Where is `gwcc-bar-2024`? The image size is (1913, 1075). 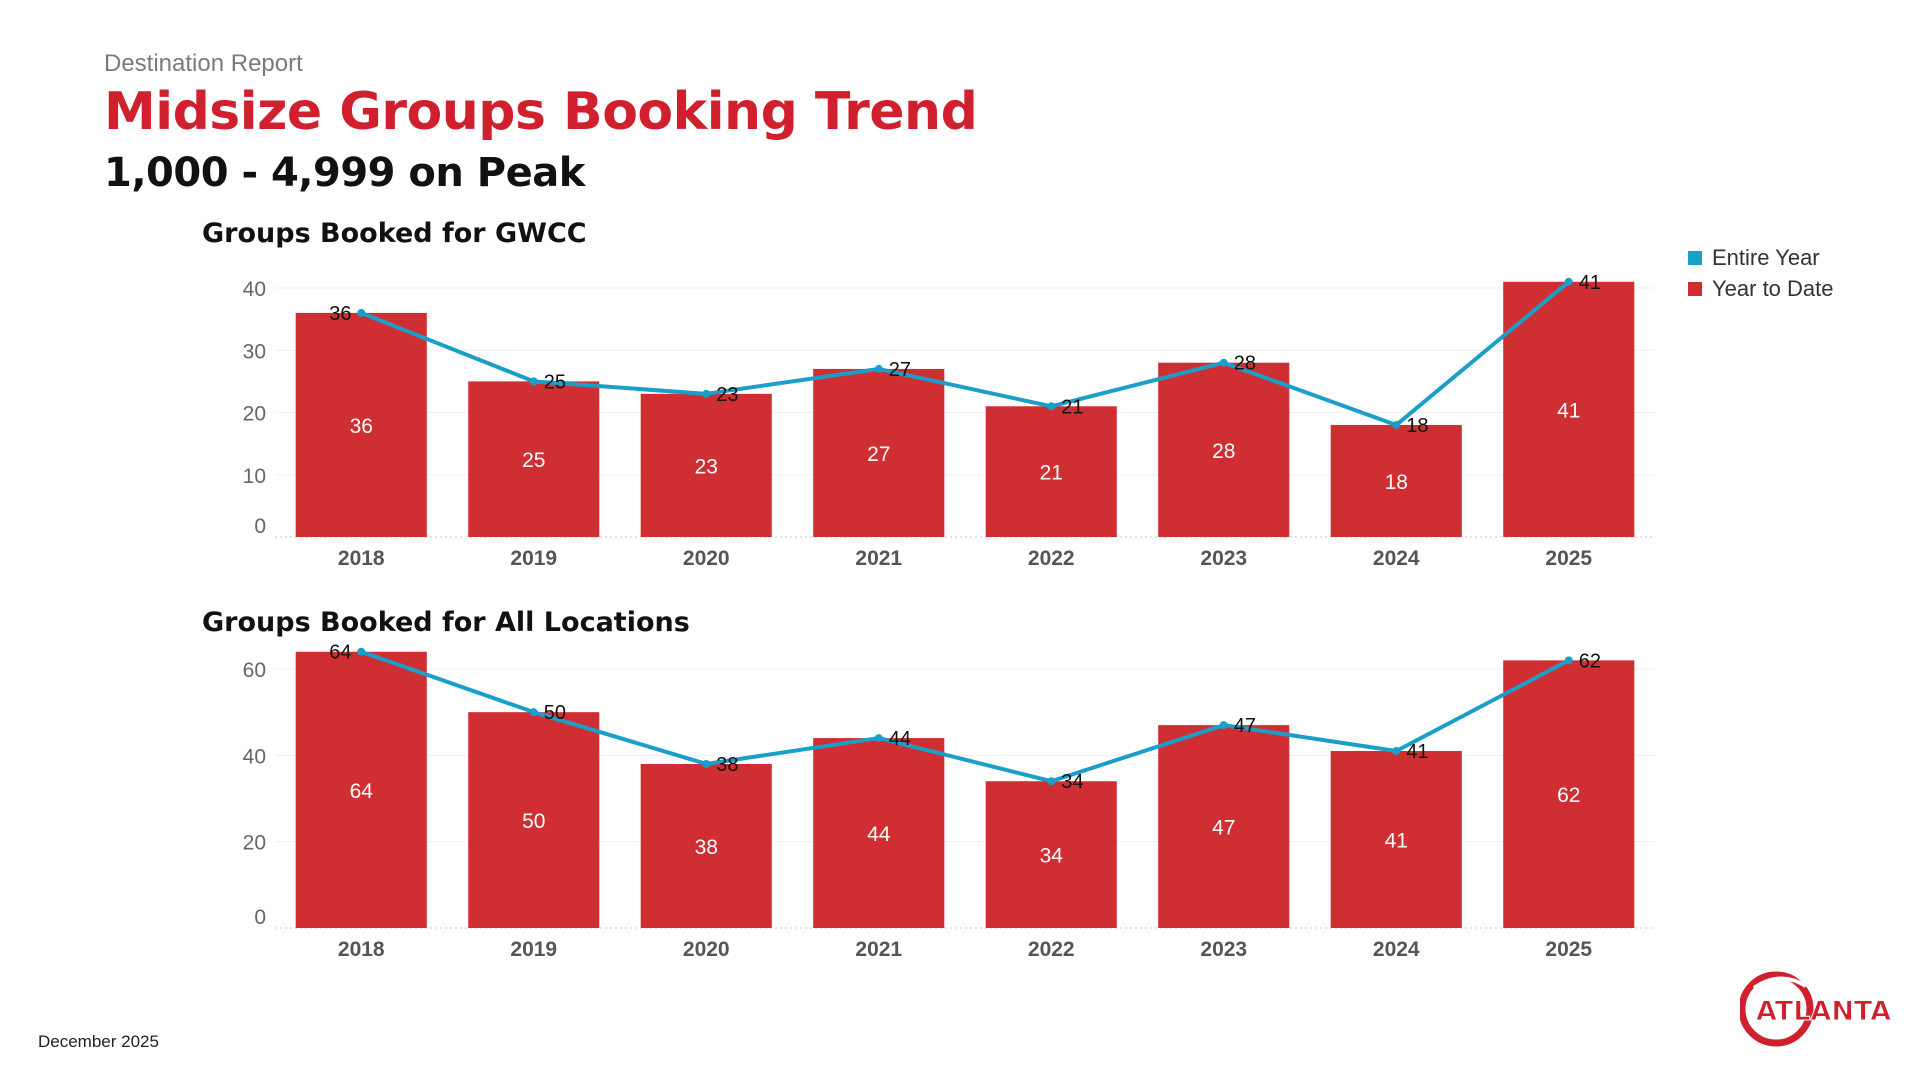 gwcc-bar-2024 is located at coordinates (1396, 480).